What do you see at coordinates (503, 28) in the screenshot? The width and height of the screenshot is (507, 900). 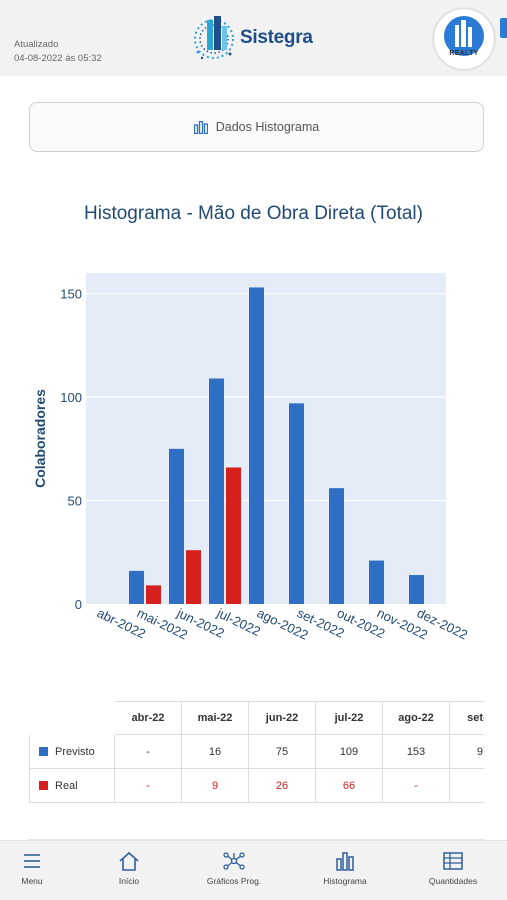 I see `edge-indicator` at bounding box center [503, 28].